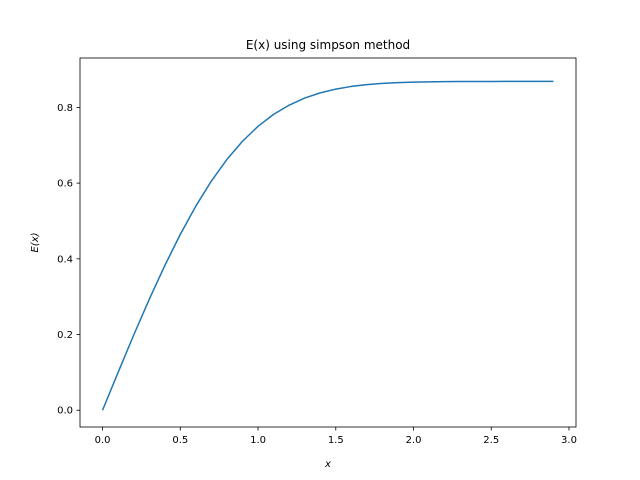  What do you see at coordinates (65, 184) in the screenshot?
I see `y-tick-label: 0.6` at bounding box center [65, 184].